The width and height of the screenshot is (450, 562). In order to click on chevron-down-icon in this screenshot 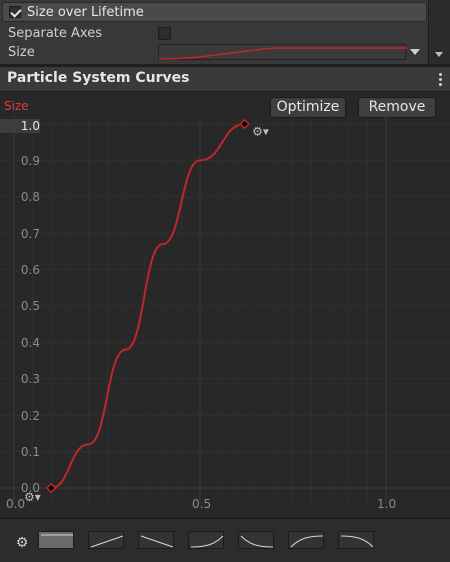, I will do `click(415, 52)`.